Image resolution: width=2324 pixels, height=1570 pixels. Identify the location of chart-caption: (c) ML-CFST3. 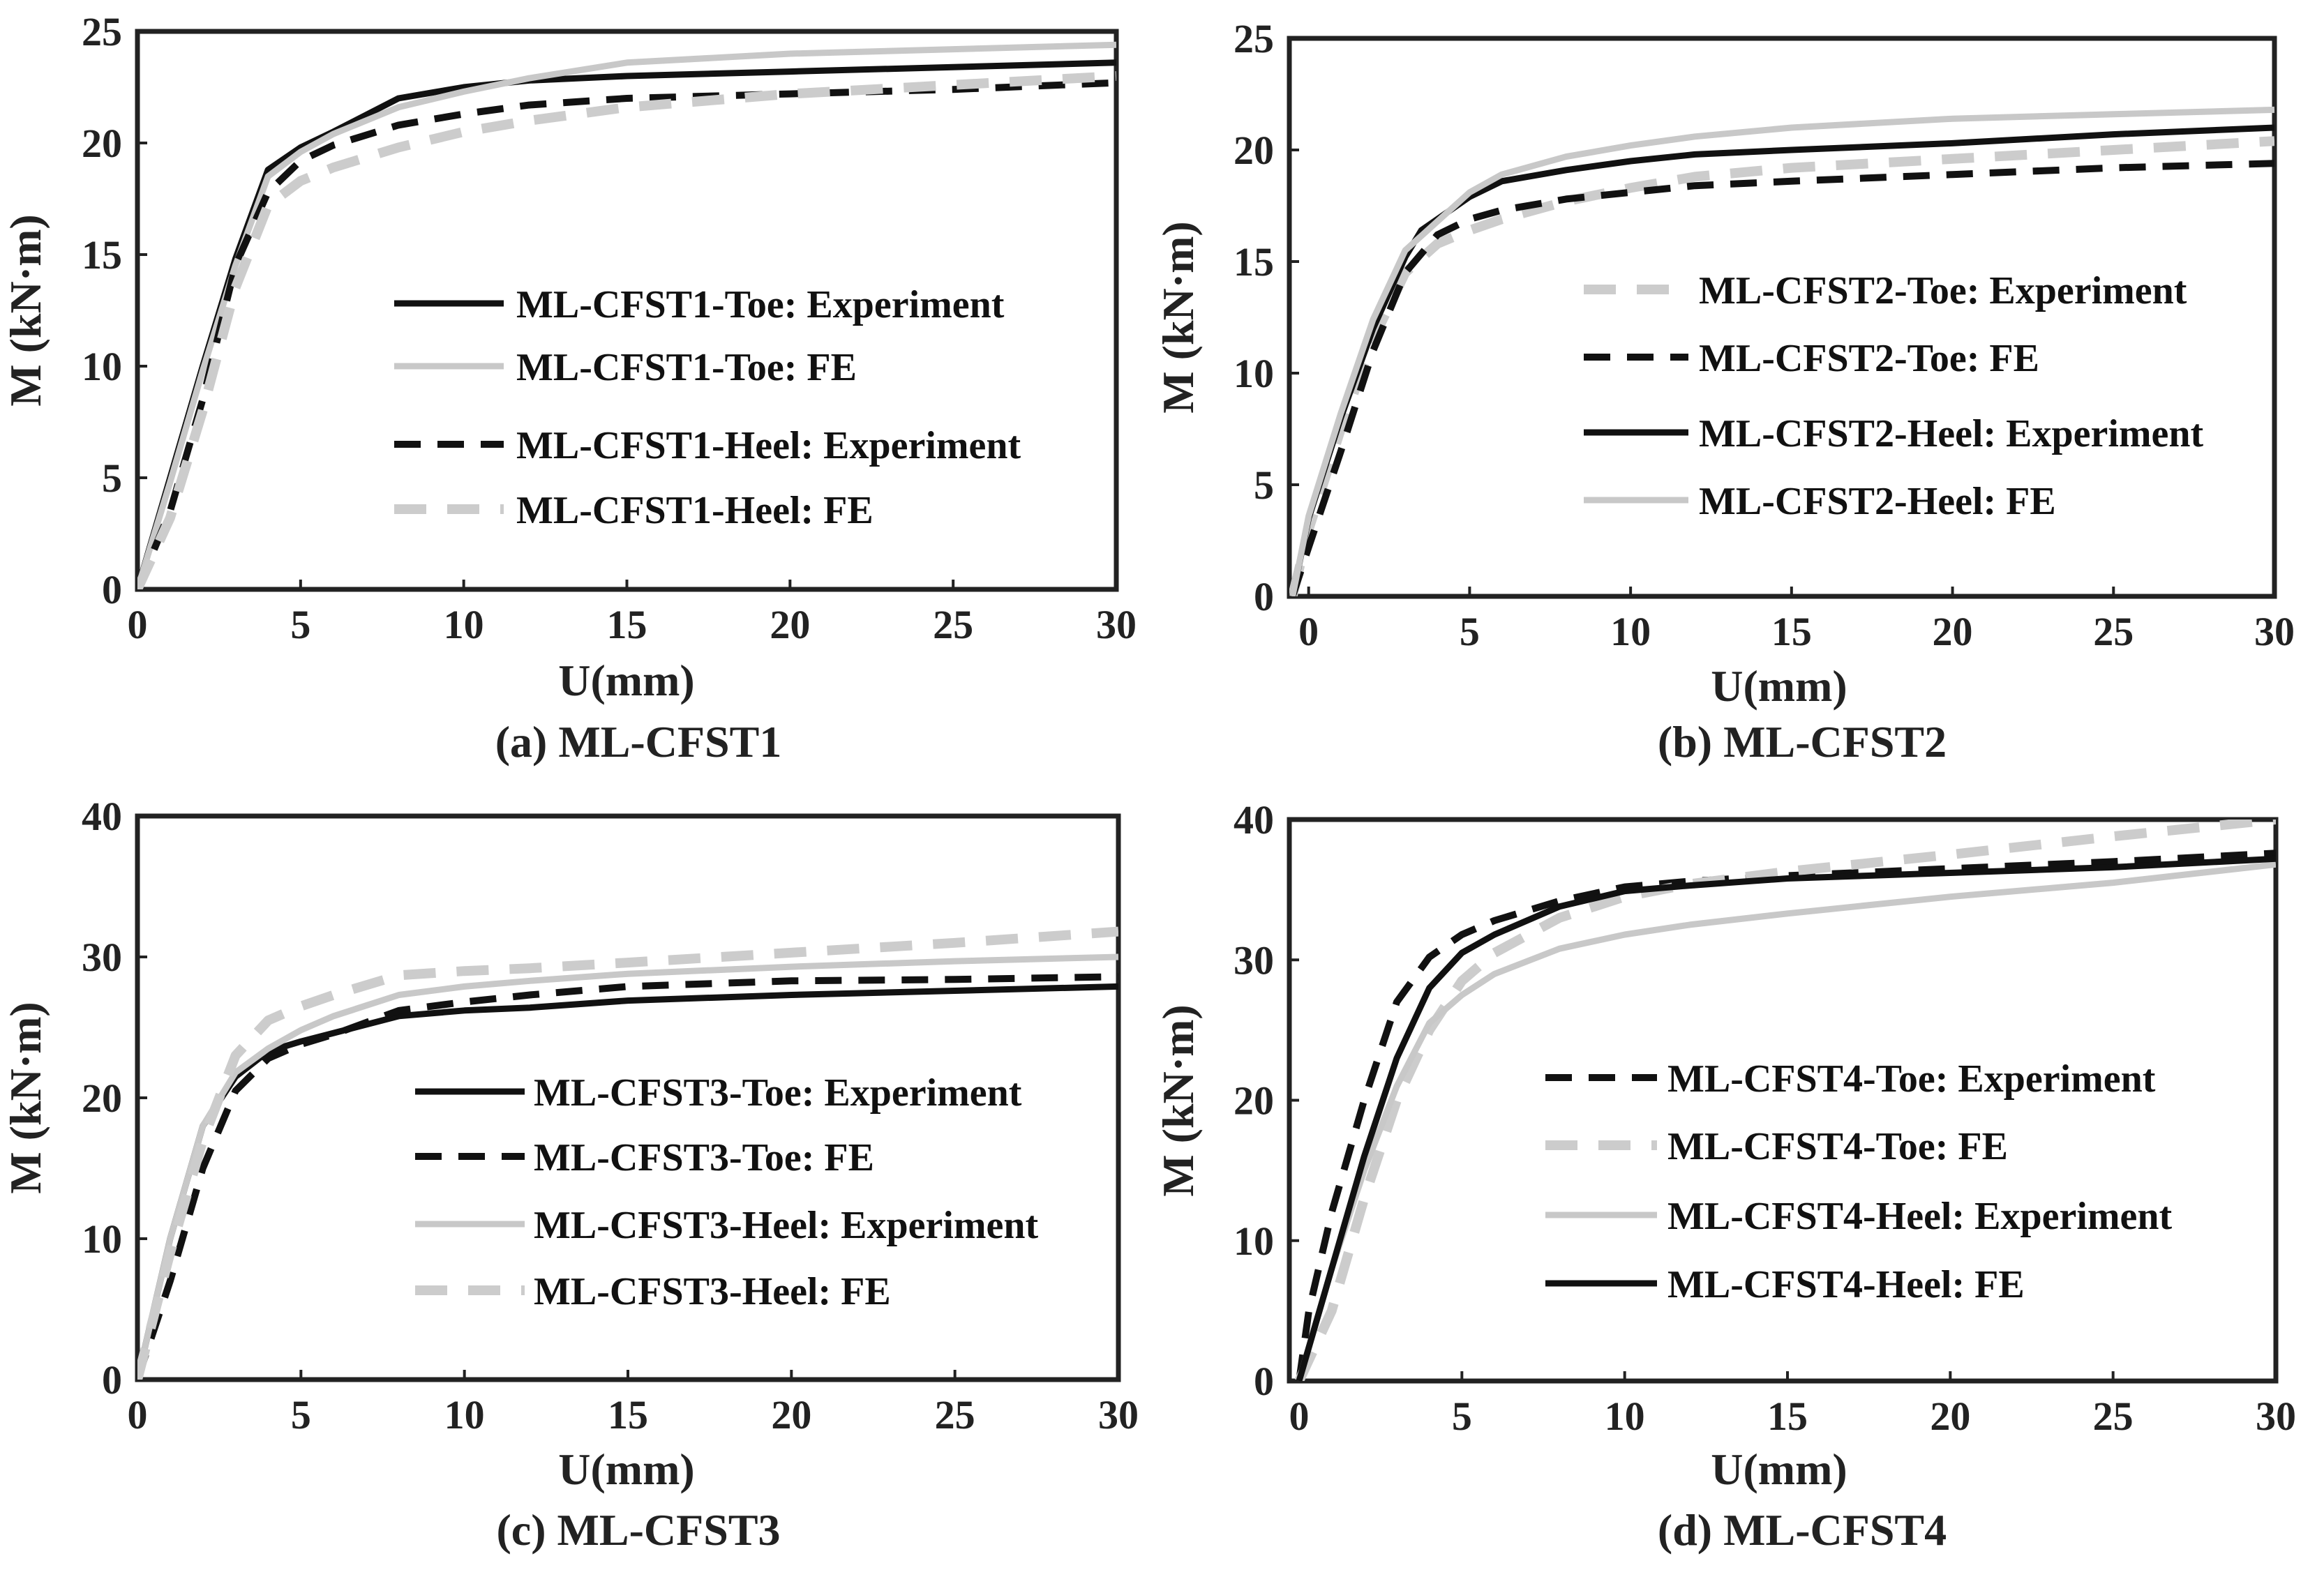
(638, 1530).